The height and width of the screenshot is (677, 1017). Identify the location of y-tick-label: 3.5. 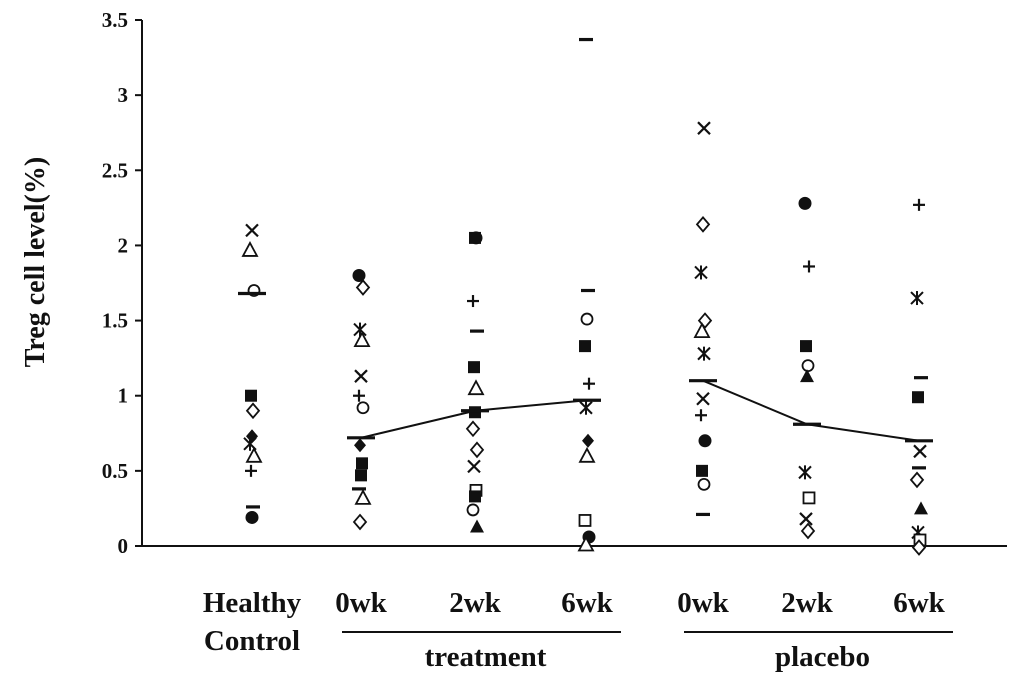
(115, 20).